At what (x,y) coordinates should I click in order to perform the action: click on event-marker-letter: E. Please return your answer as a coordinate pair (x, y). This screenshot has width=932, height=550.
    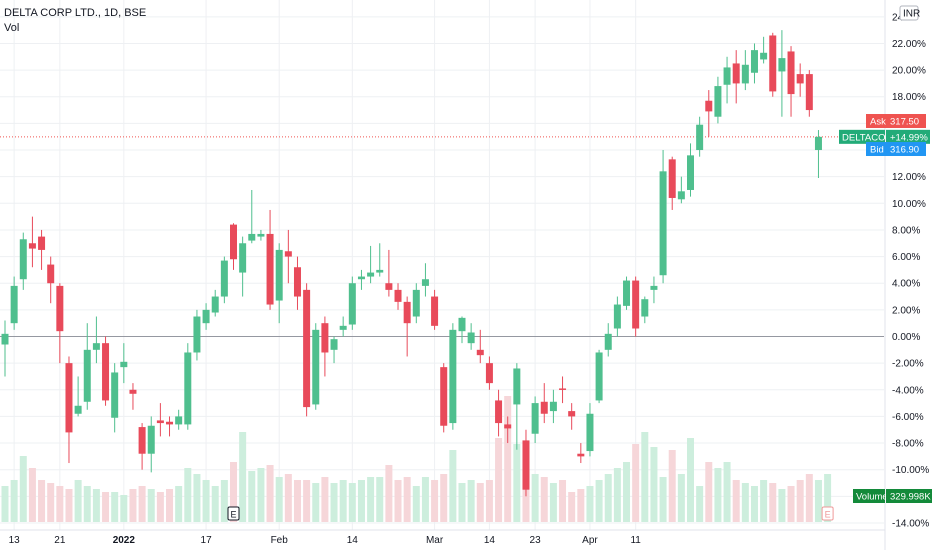
    Looking at the image, I should click on (828, 515).